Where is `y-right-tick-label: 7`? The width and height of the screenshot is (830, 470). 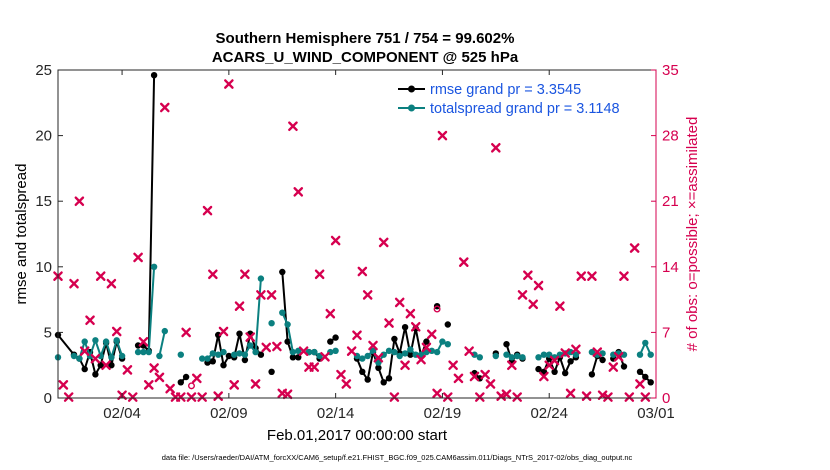
y-right-tick-label: 7 is located at coordinates (666, 332).